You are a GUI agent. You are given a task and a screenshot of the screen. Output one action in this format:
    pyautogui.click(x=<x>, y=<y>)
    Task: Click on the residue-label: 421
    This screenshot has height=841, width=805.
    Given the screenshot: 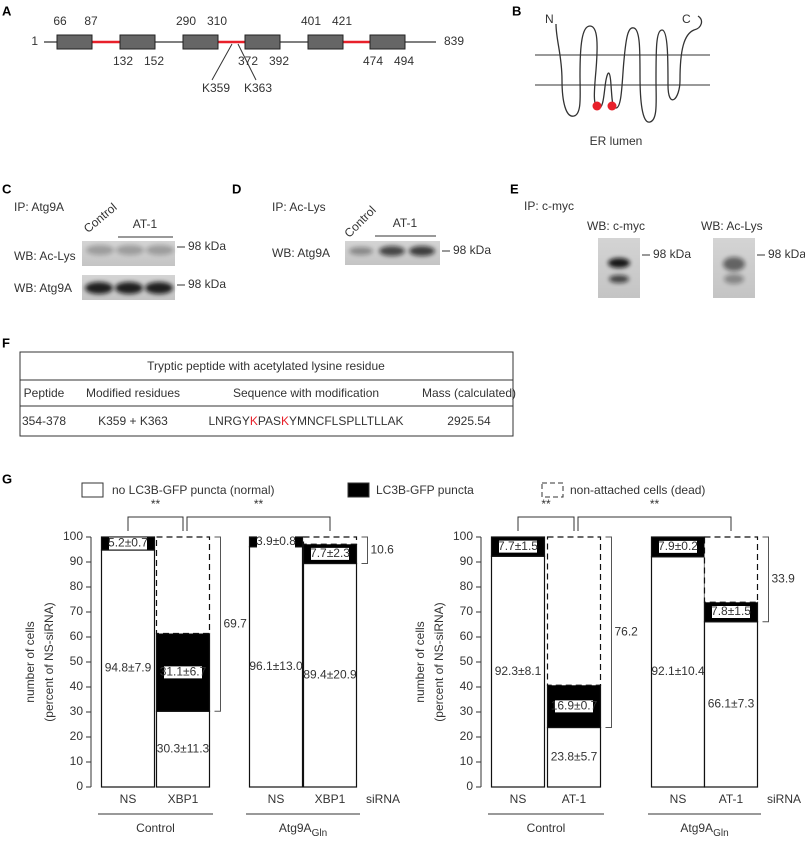 What is the action you would take?
    pyautogui.click(x=342, y=21)
    